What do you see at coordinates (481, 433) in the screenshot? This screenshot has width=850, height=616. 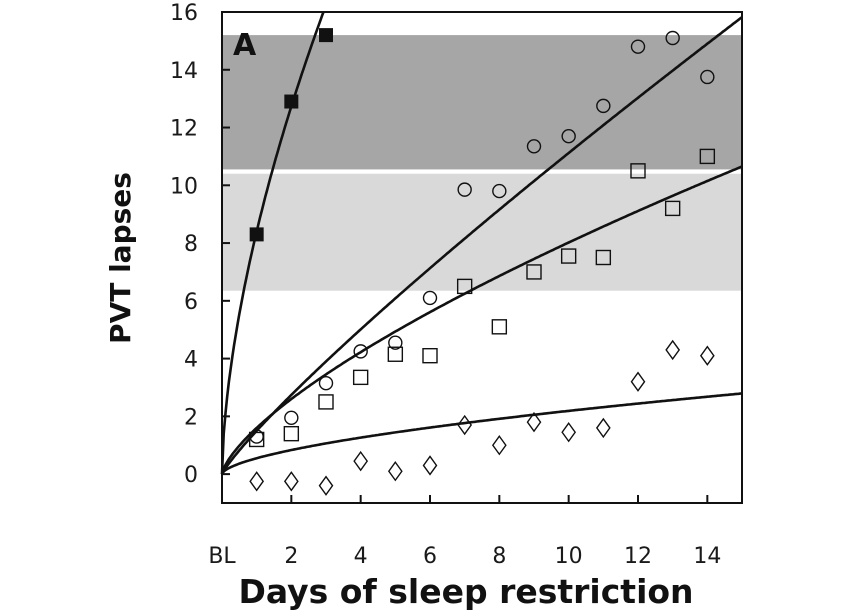 I see `fit-curve-open-diamond` at bounding box center [481, 433].